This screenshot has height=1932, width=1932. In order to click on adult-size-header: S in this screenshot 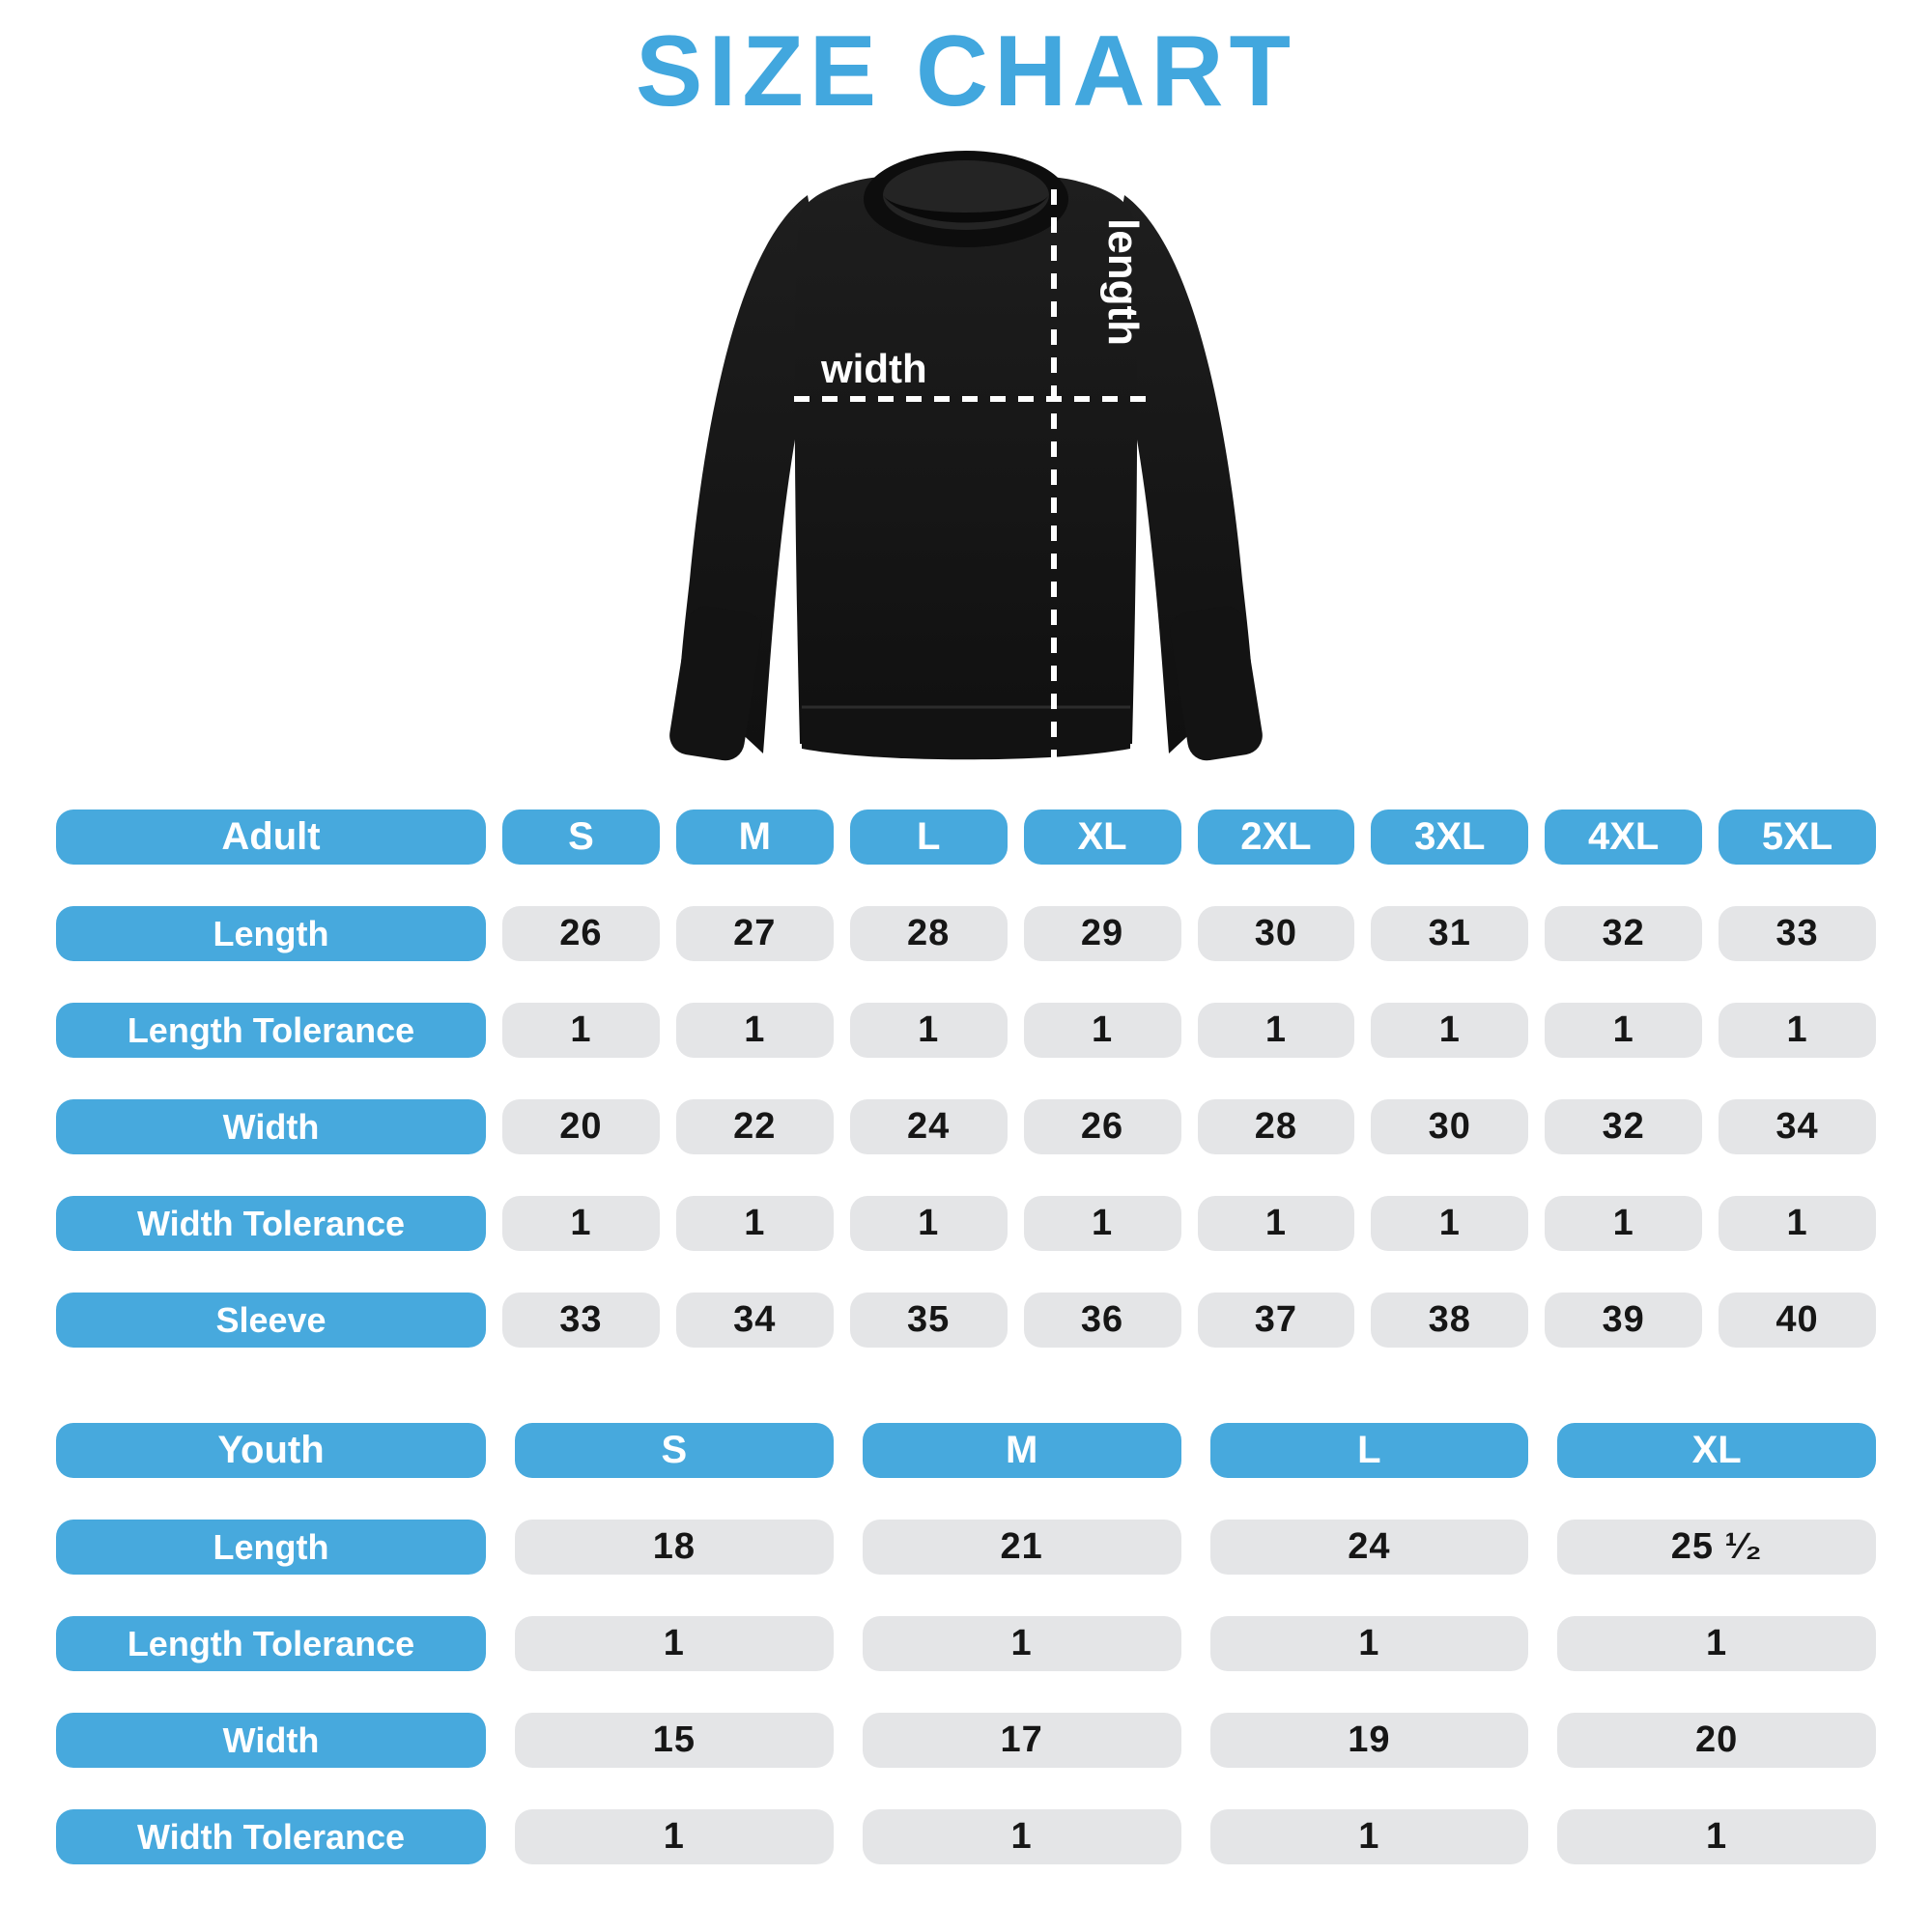, I will do `click(581, 837)`.